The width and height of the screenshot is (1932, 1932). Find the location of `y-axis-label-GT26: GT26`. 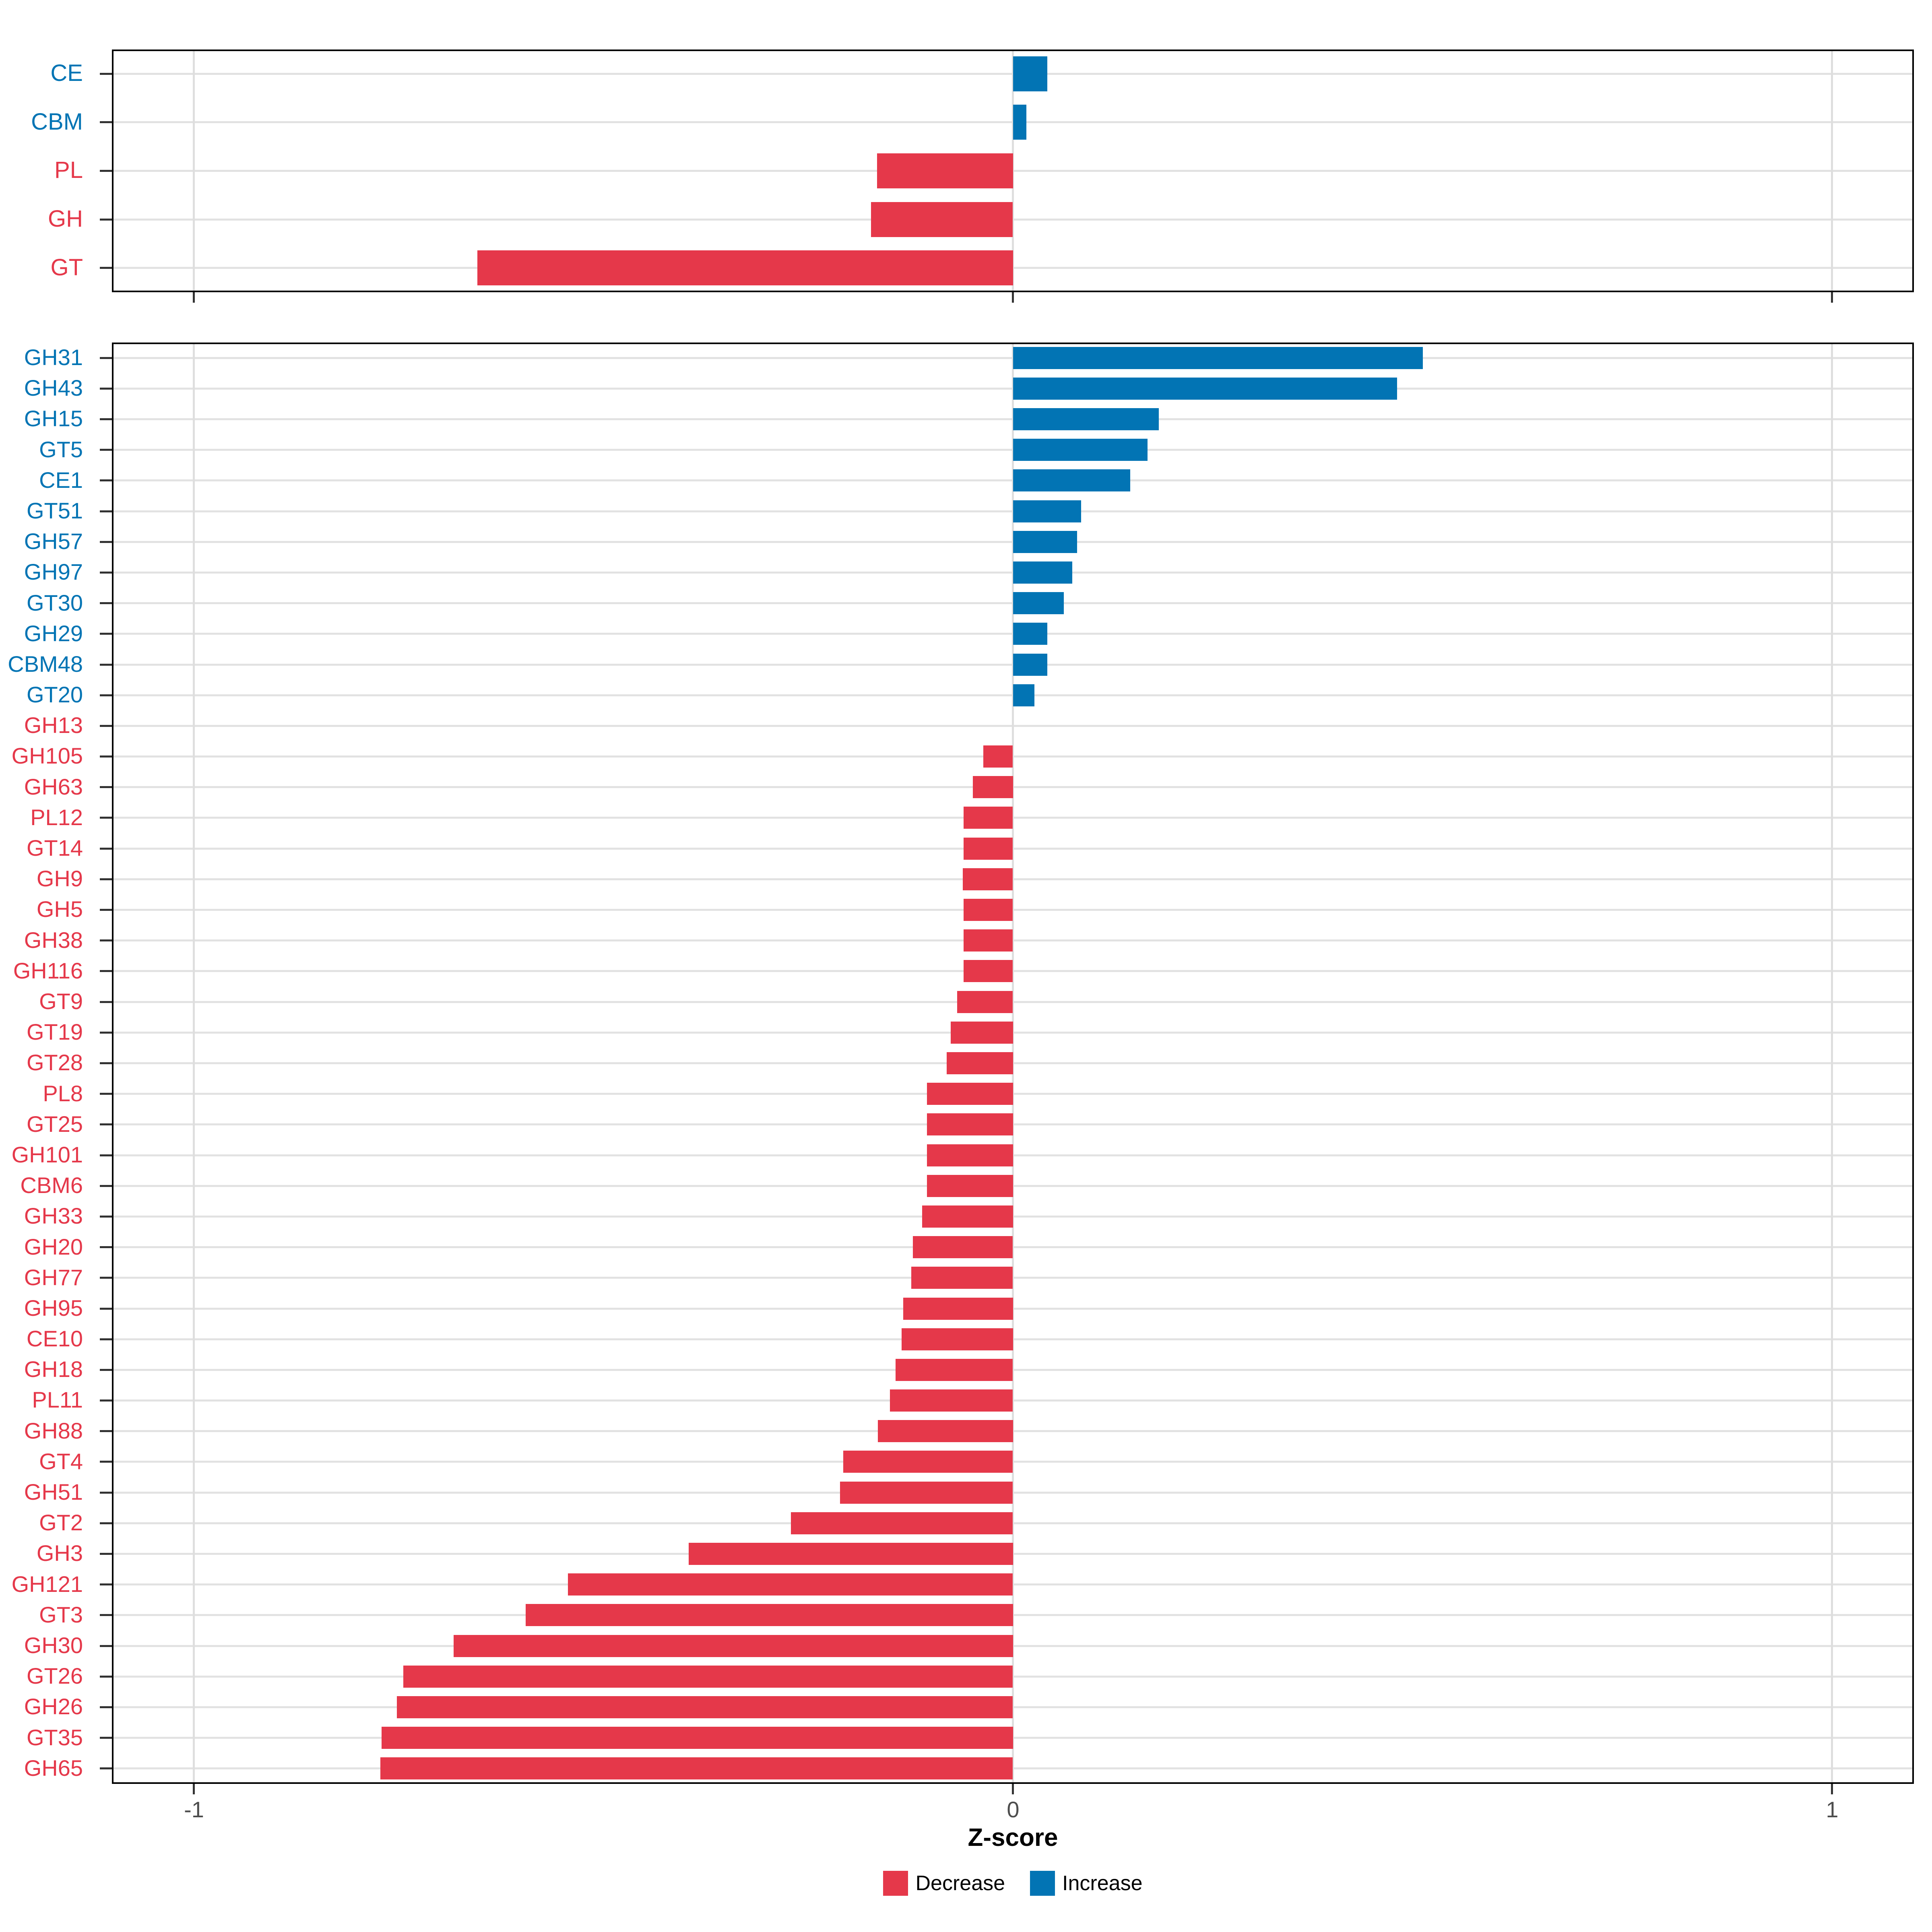

y-axis-label-GT26: GT26 is located at coordinates (54, 1675).